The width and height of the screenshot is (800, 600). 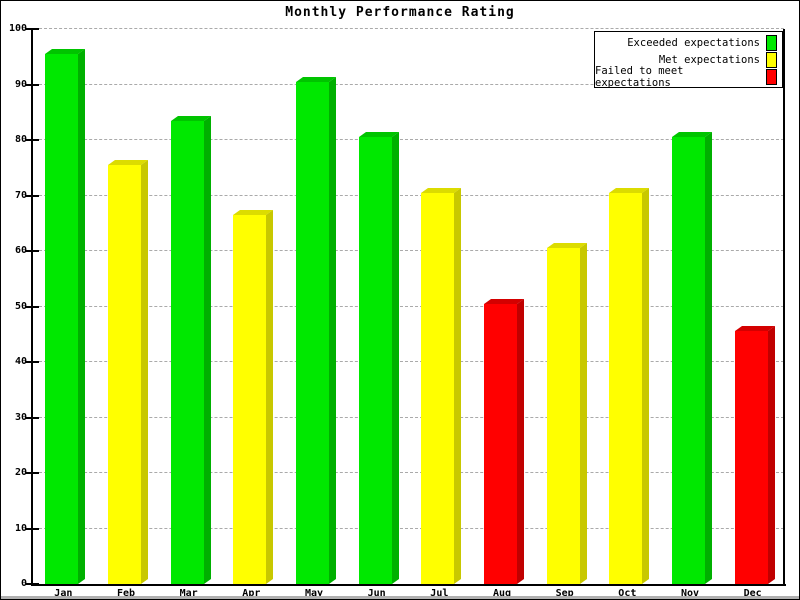 What do you see at coordinates (128, 162) in the screenshot?
I see `bar-top-feb` at bounding box center [128, 162].